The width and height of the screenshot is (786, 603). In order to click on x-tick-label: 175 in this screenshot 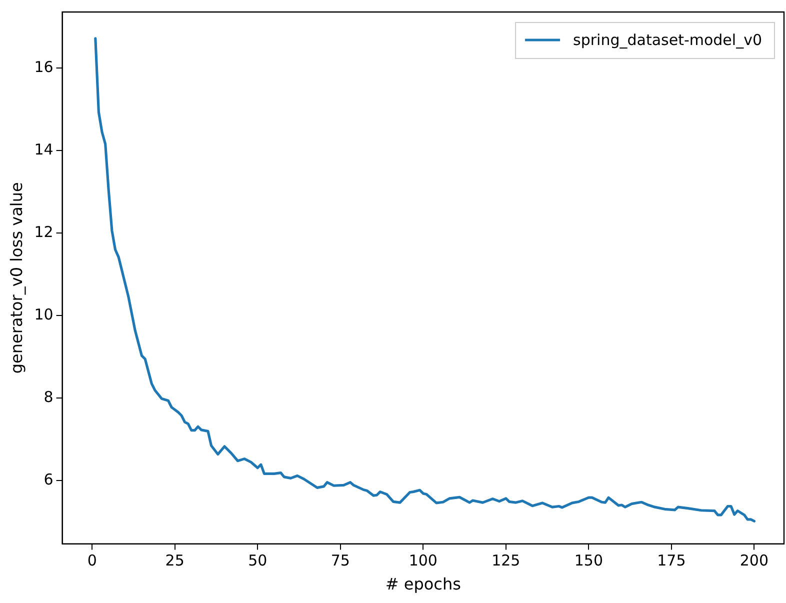, I will do `click(671, 561)`.